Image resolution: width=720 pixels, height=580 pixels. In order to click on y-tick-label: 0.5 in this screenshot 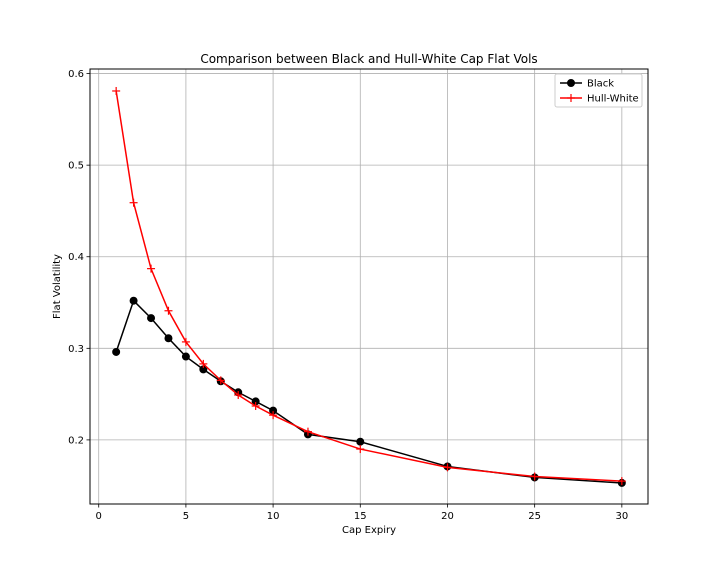, I will do `click(76, 166)`.